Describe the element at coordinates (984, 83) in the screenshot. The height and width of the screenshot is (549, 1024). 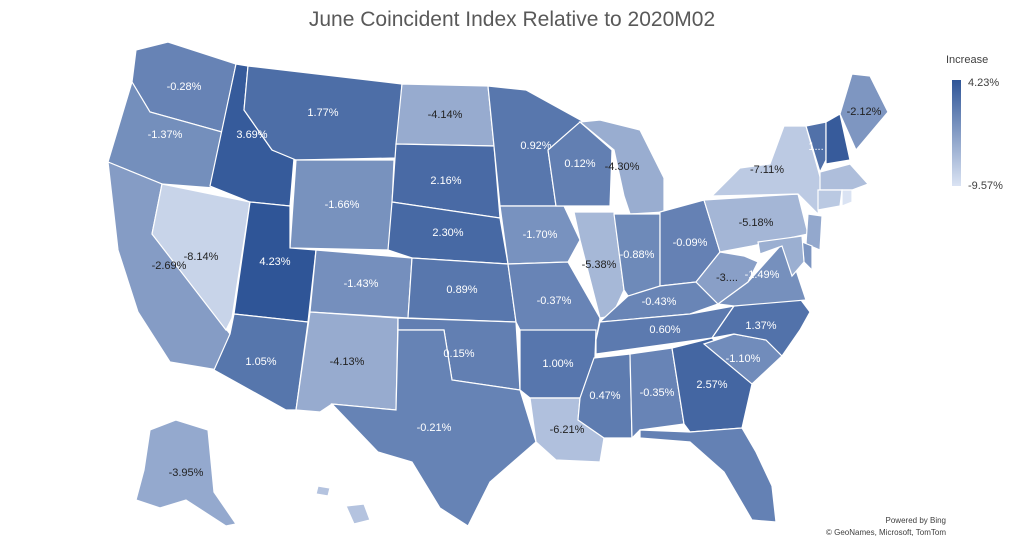
I see `legend-max-label: 4.23%` at that location.